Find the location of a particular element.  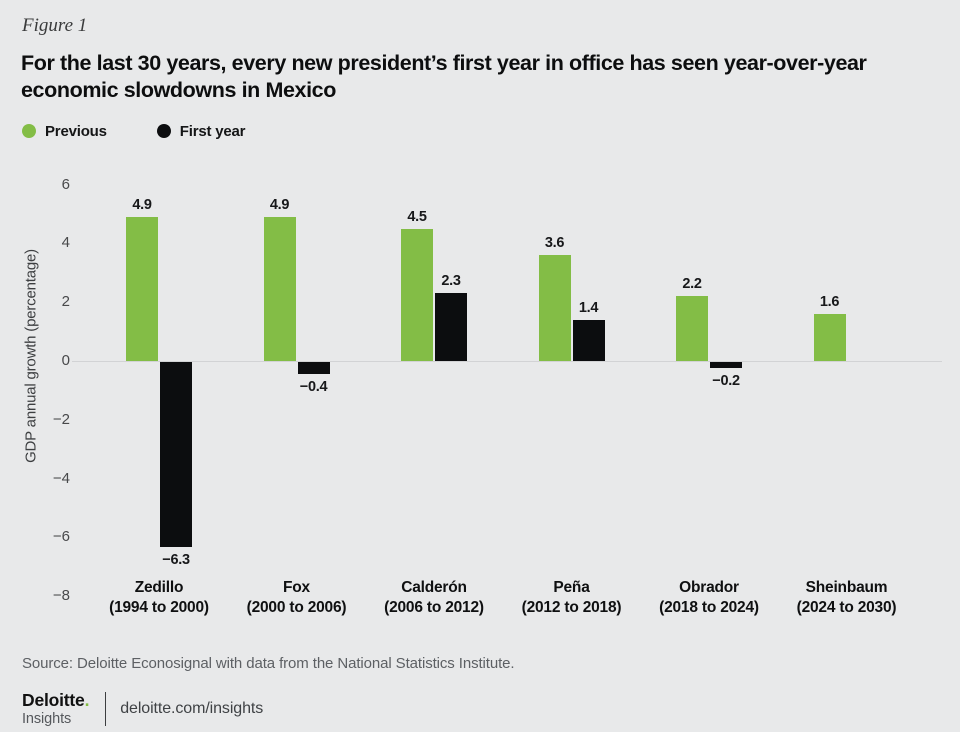

category-term: (2012 to 2018) is located at coordinates (571, 607).